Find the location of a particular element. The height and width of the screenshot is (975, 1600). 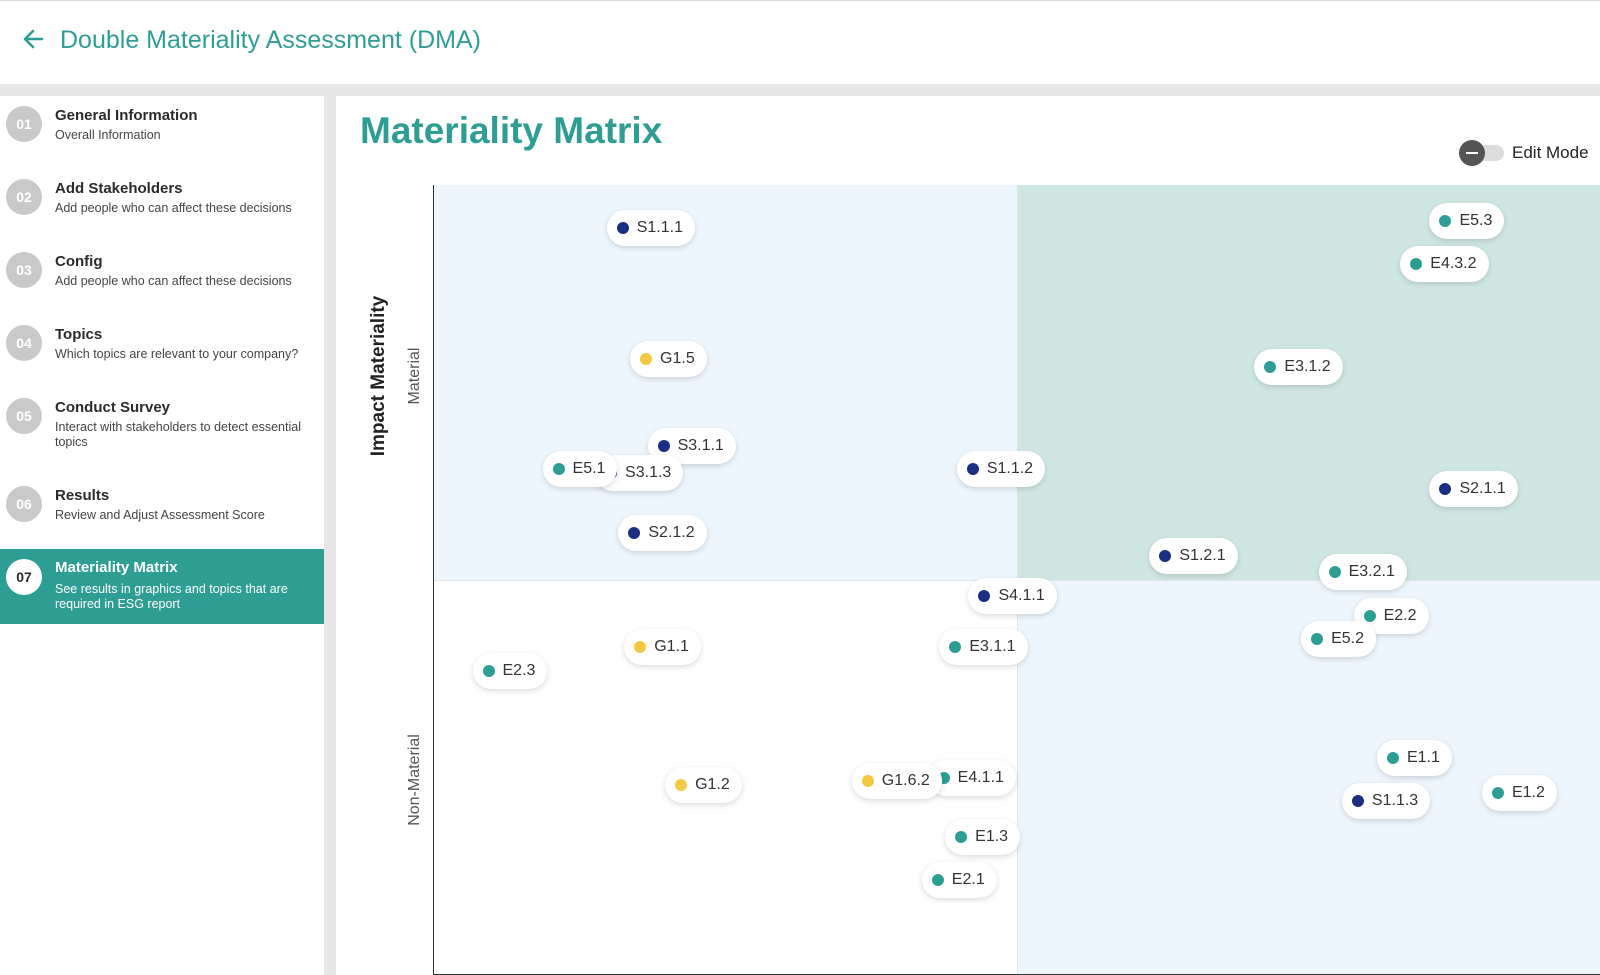

step-number-badge: 02 is located at coordinates (24, 197).